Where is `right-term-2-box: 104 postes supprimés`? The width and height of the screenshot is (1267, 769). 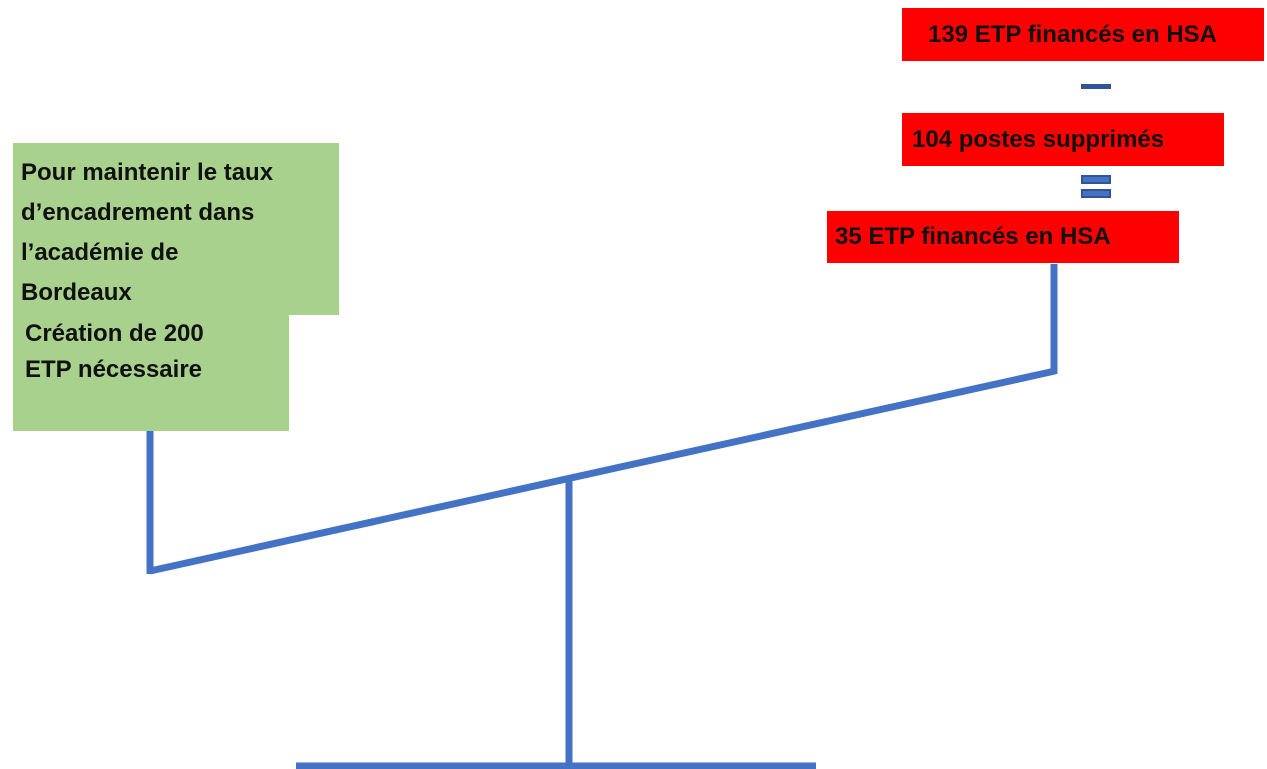
right-term-2-box: 104 postes supprimés is located at coordinates (1063, 139).